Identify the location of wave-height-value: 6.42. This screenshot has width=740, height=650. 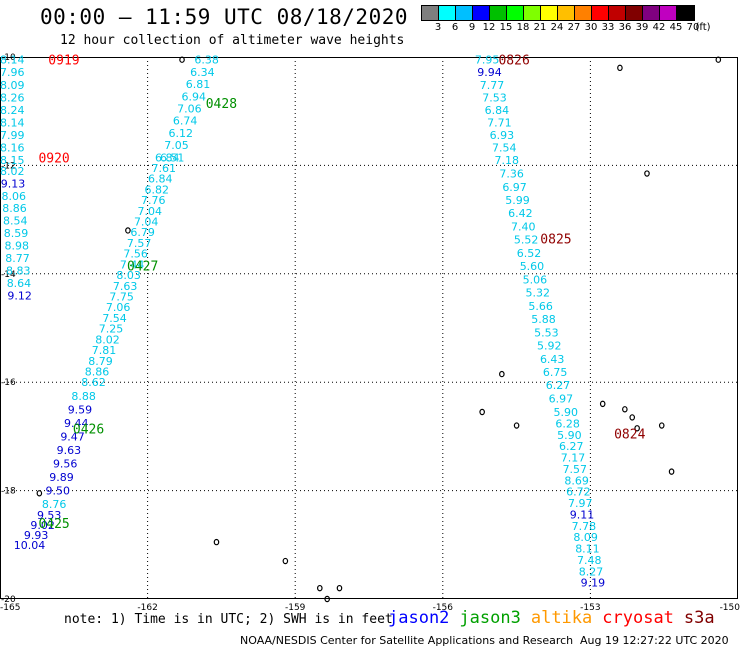
(520, 213).